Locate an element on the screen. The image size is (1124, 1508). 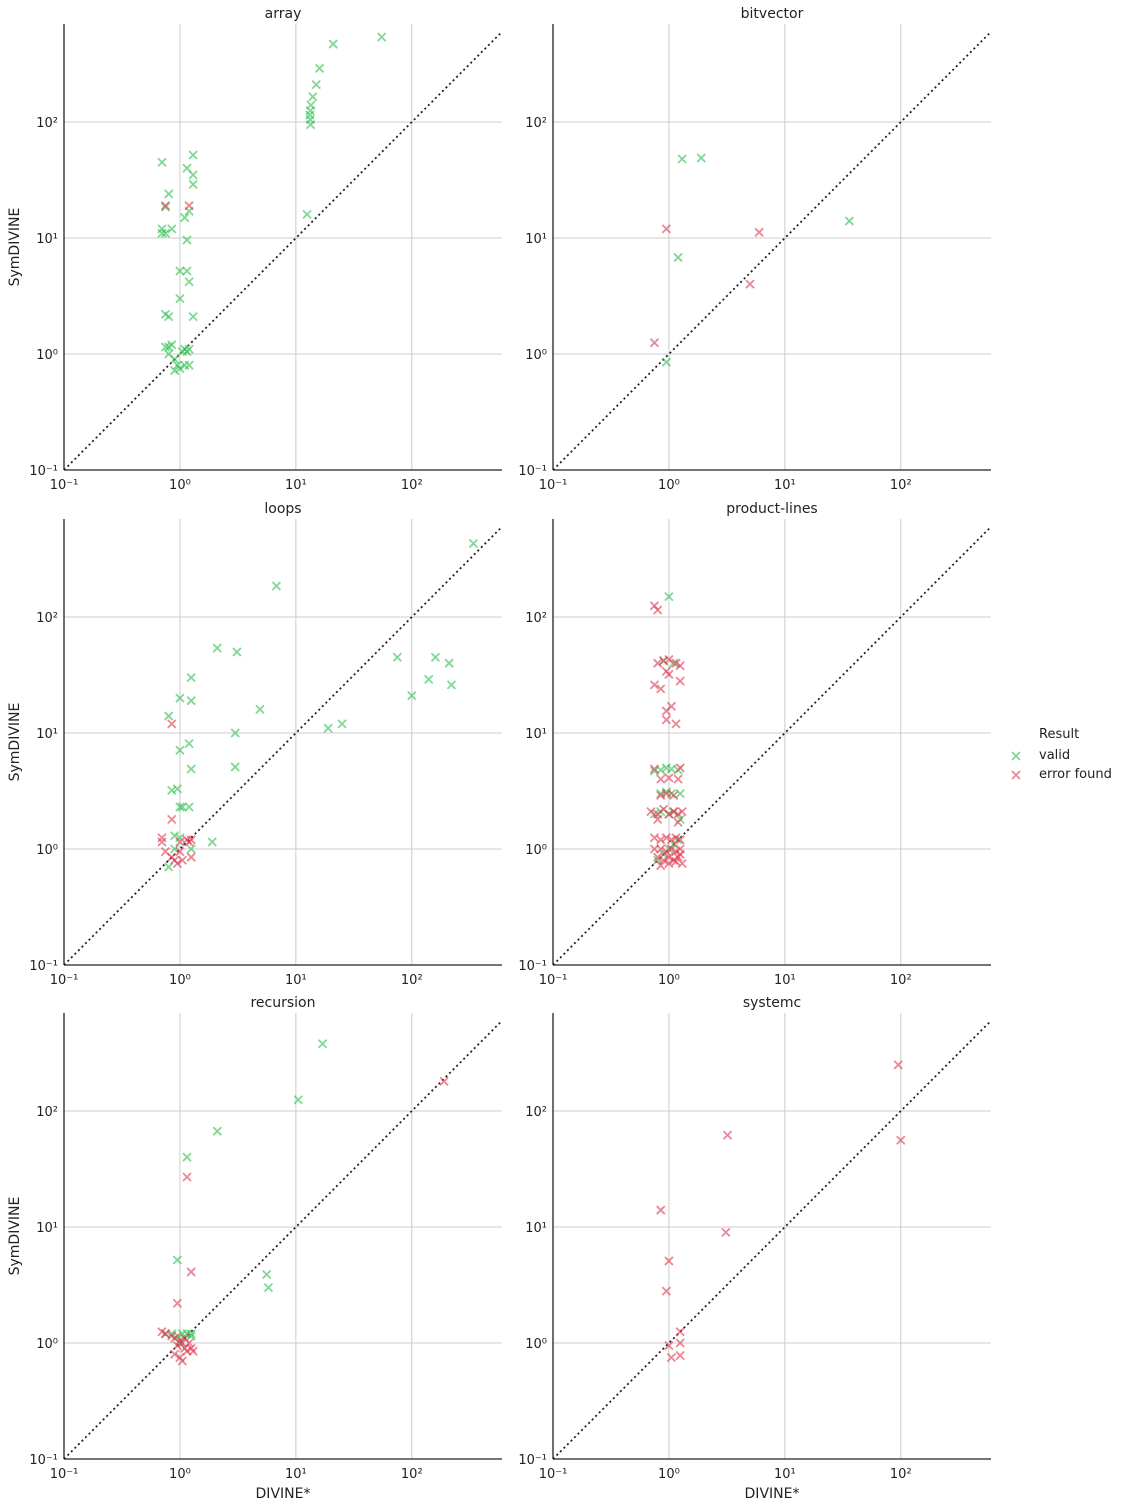
legend-marker-valid is located at coordinates (1016, 756).